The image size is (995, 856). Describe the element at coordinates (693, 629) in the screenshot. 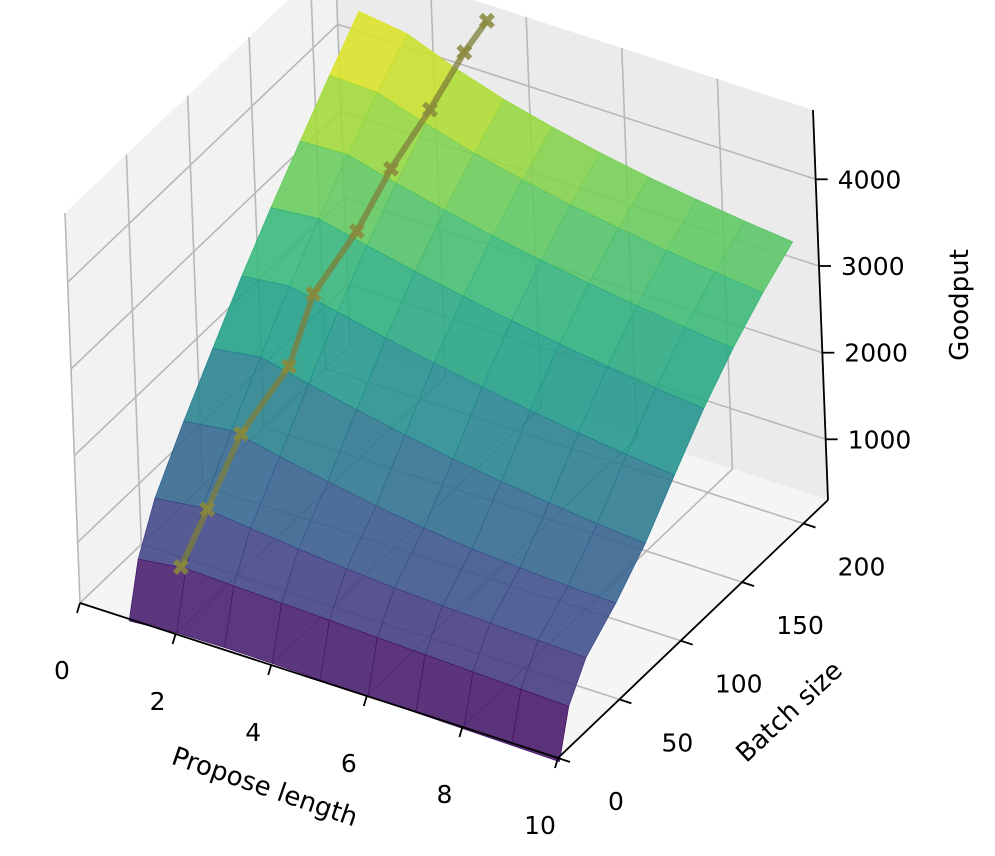

I see `y-axis-line` at that location.